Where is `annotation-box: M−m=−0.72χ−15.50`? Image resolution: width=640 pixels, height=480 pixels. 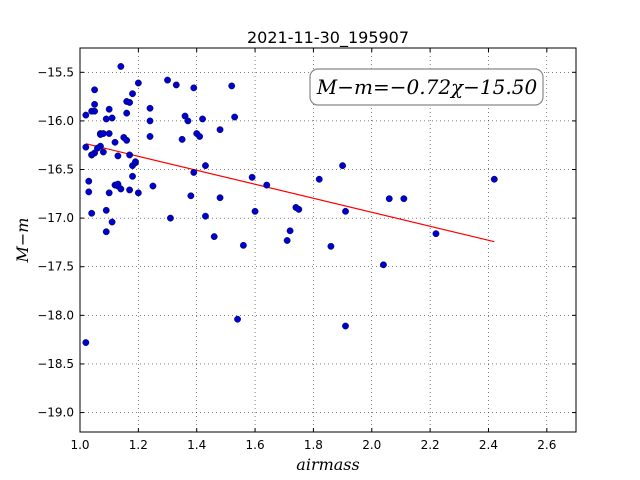
annotation-box: M−m=−0.72χ−15.50 is located at coordinates (426, 87).